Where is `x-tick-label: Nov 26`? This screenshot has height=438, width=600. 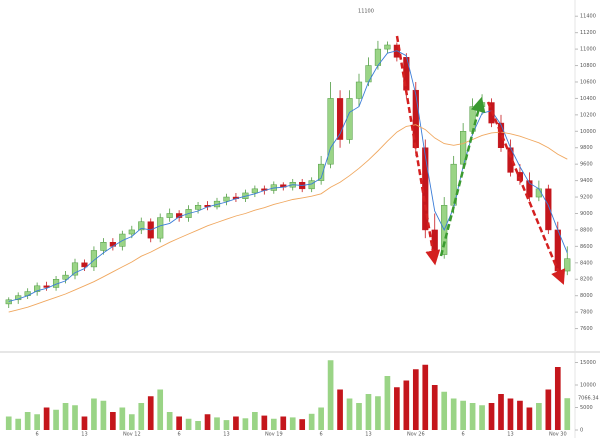 x-tick-label: Nov 26 is located at coordinates (416, 435).